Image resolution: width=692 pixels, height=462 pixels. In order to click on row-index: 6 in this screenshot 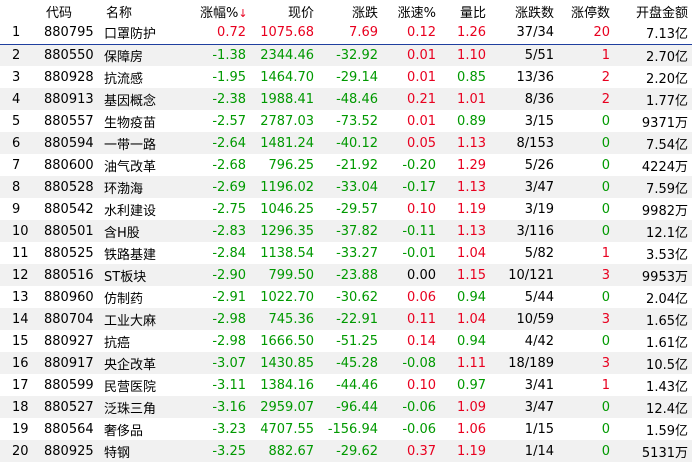, I will do `click(16, 143)`.